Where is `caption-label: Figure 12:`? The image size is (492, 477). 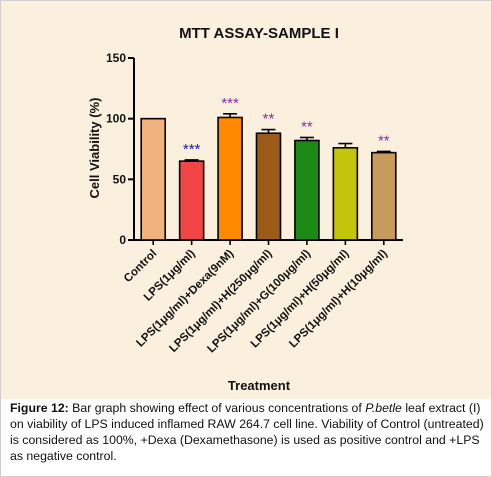 caption-label: Figure 12: is located at coordinates (39, 408).